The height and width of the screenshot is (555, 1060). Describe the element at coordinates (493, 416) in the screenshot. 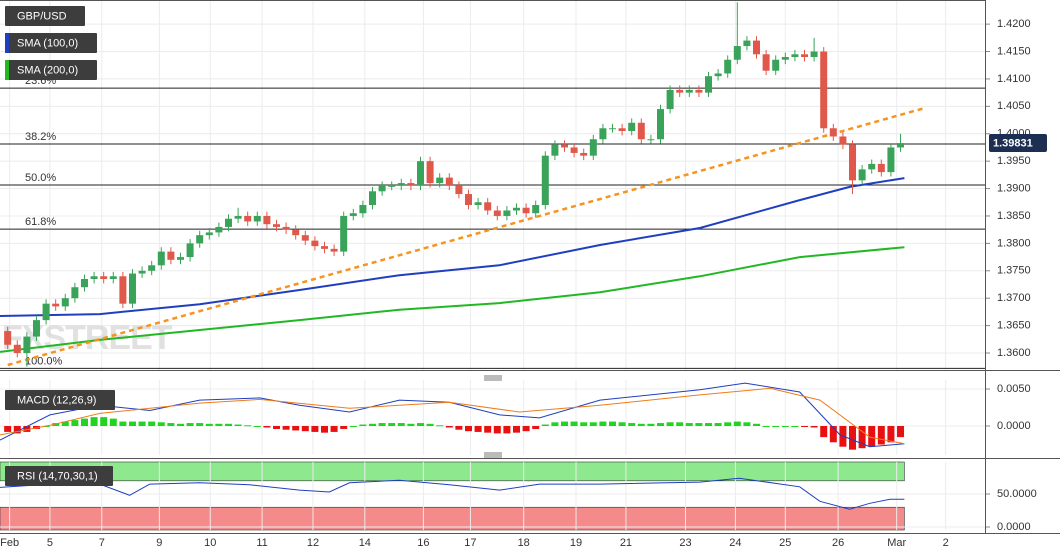

I see `divider-handle` at that location.